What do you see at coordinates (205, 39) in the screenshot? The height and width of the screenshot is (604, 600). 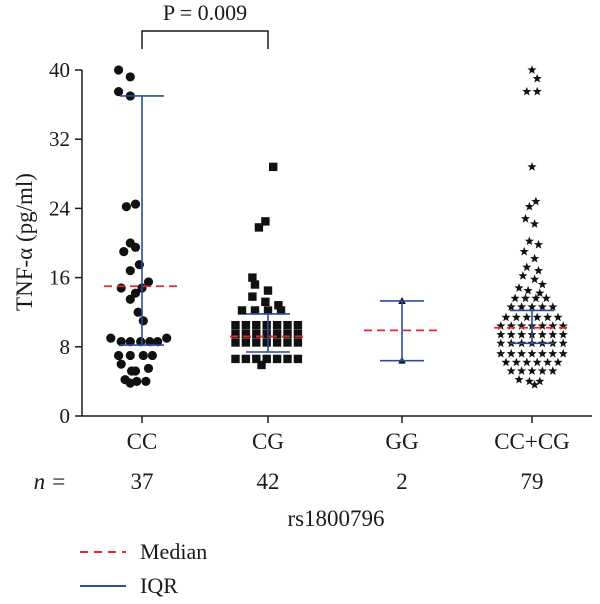 I see `significance-bracket-line` at bounding box center [205, 39].